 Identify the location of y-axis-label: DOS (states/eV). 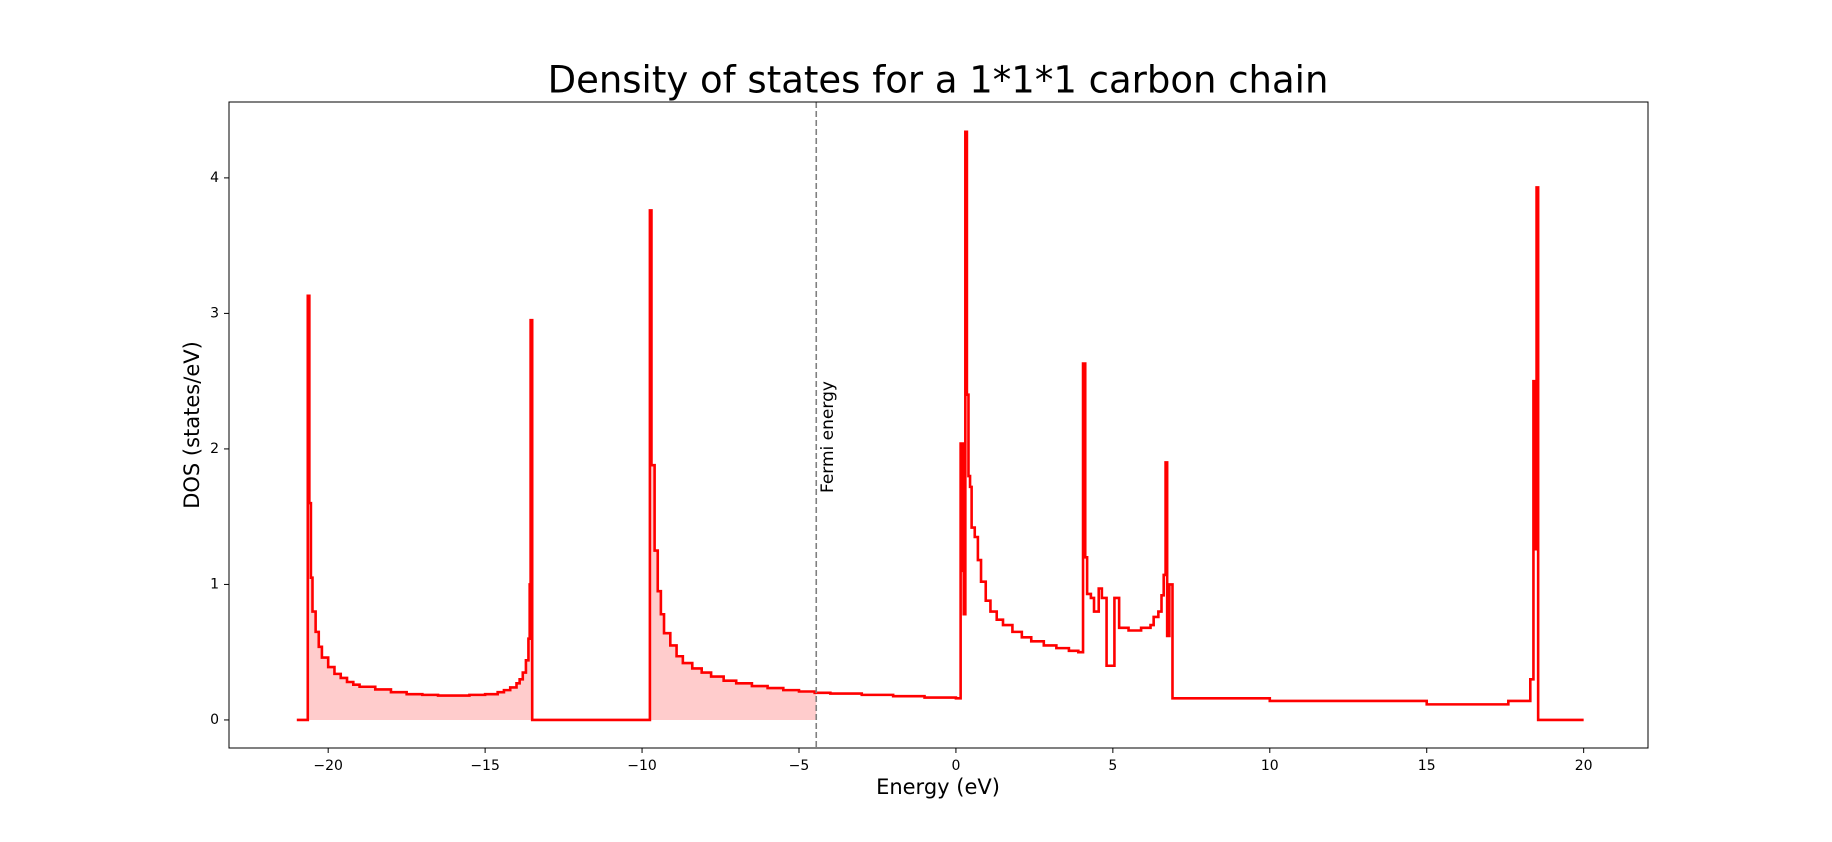
(192, 425).